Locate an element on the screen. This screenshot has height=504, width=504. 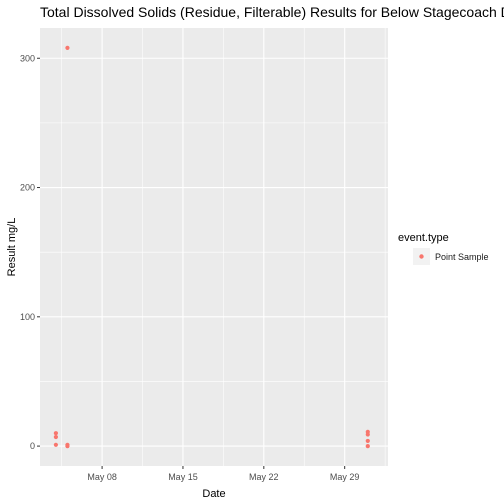
x-tick-label: May 15 is located at coordinates (183, 477).